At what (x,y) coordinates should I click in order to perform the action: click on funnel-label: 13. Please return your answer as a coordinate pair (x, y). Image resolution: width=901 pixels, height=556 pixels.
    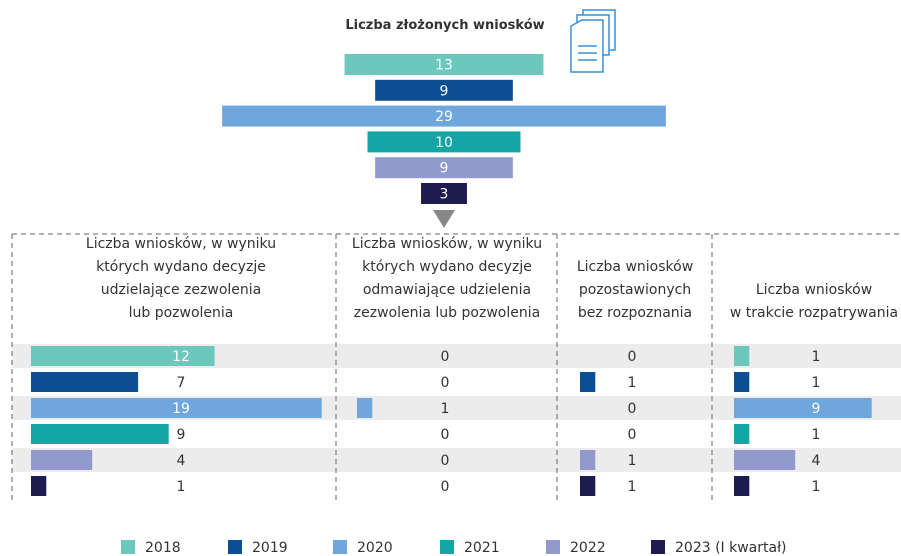
    Looking at the image, I should click on (444, 66).